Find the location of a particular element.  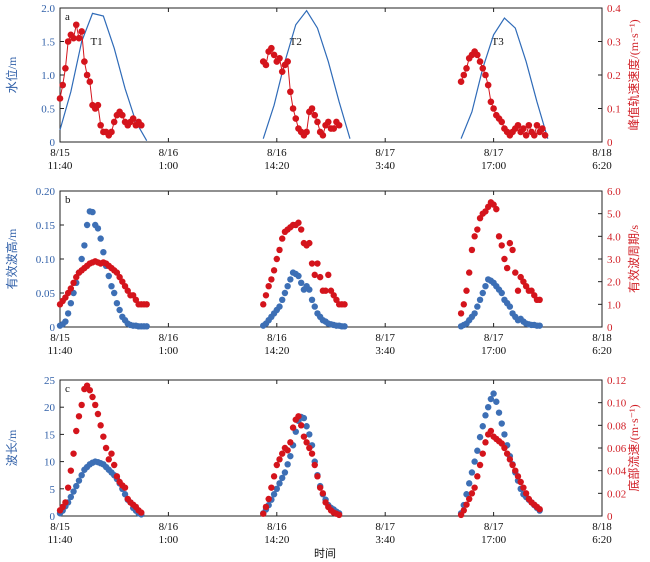

x-tick-label: 1:00 is located at coordinates (169, 351).